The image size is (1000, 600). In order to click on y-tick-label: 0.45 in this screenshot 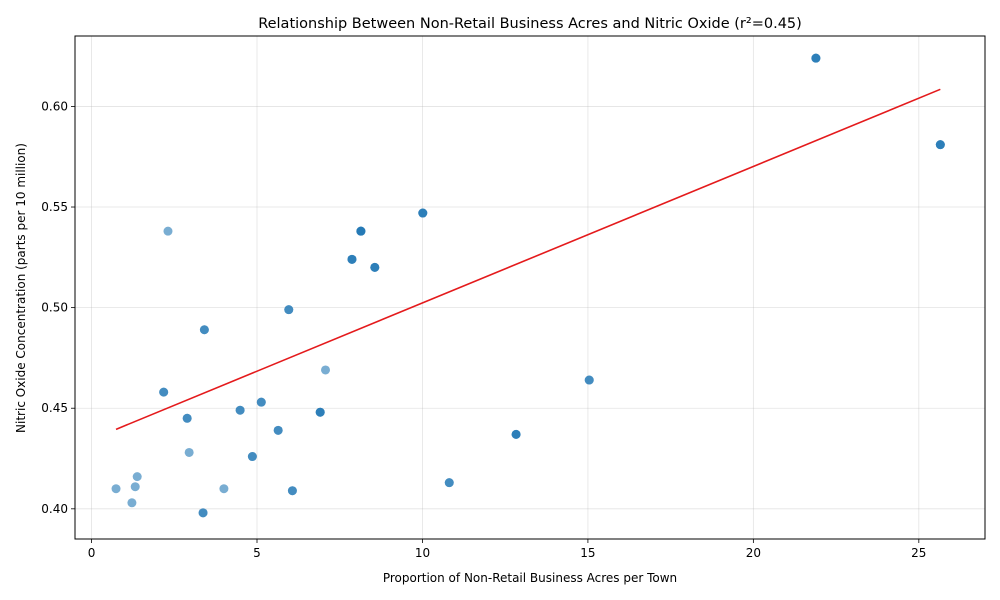, I will do `click(54, 408)`.